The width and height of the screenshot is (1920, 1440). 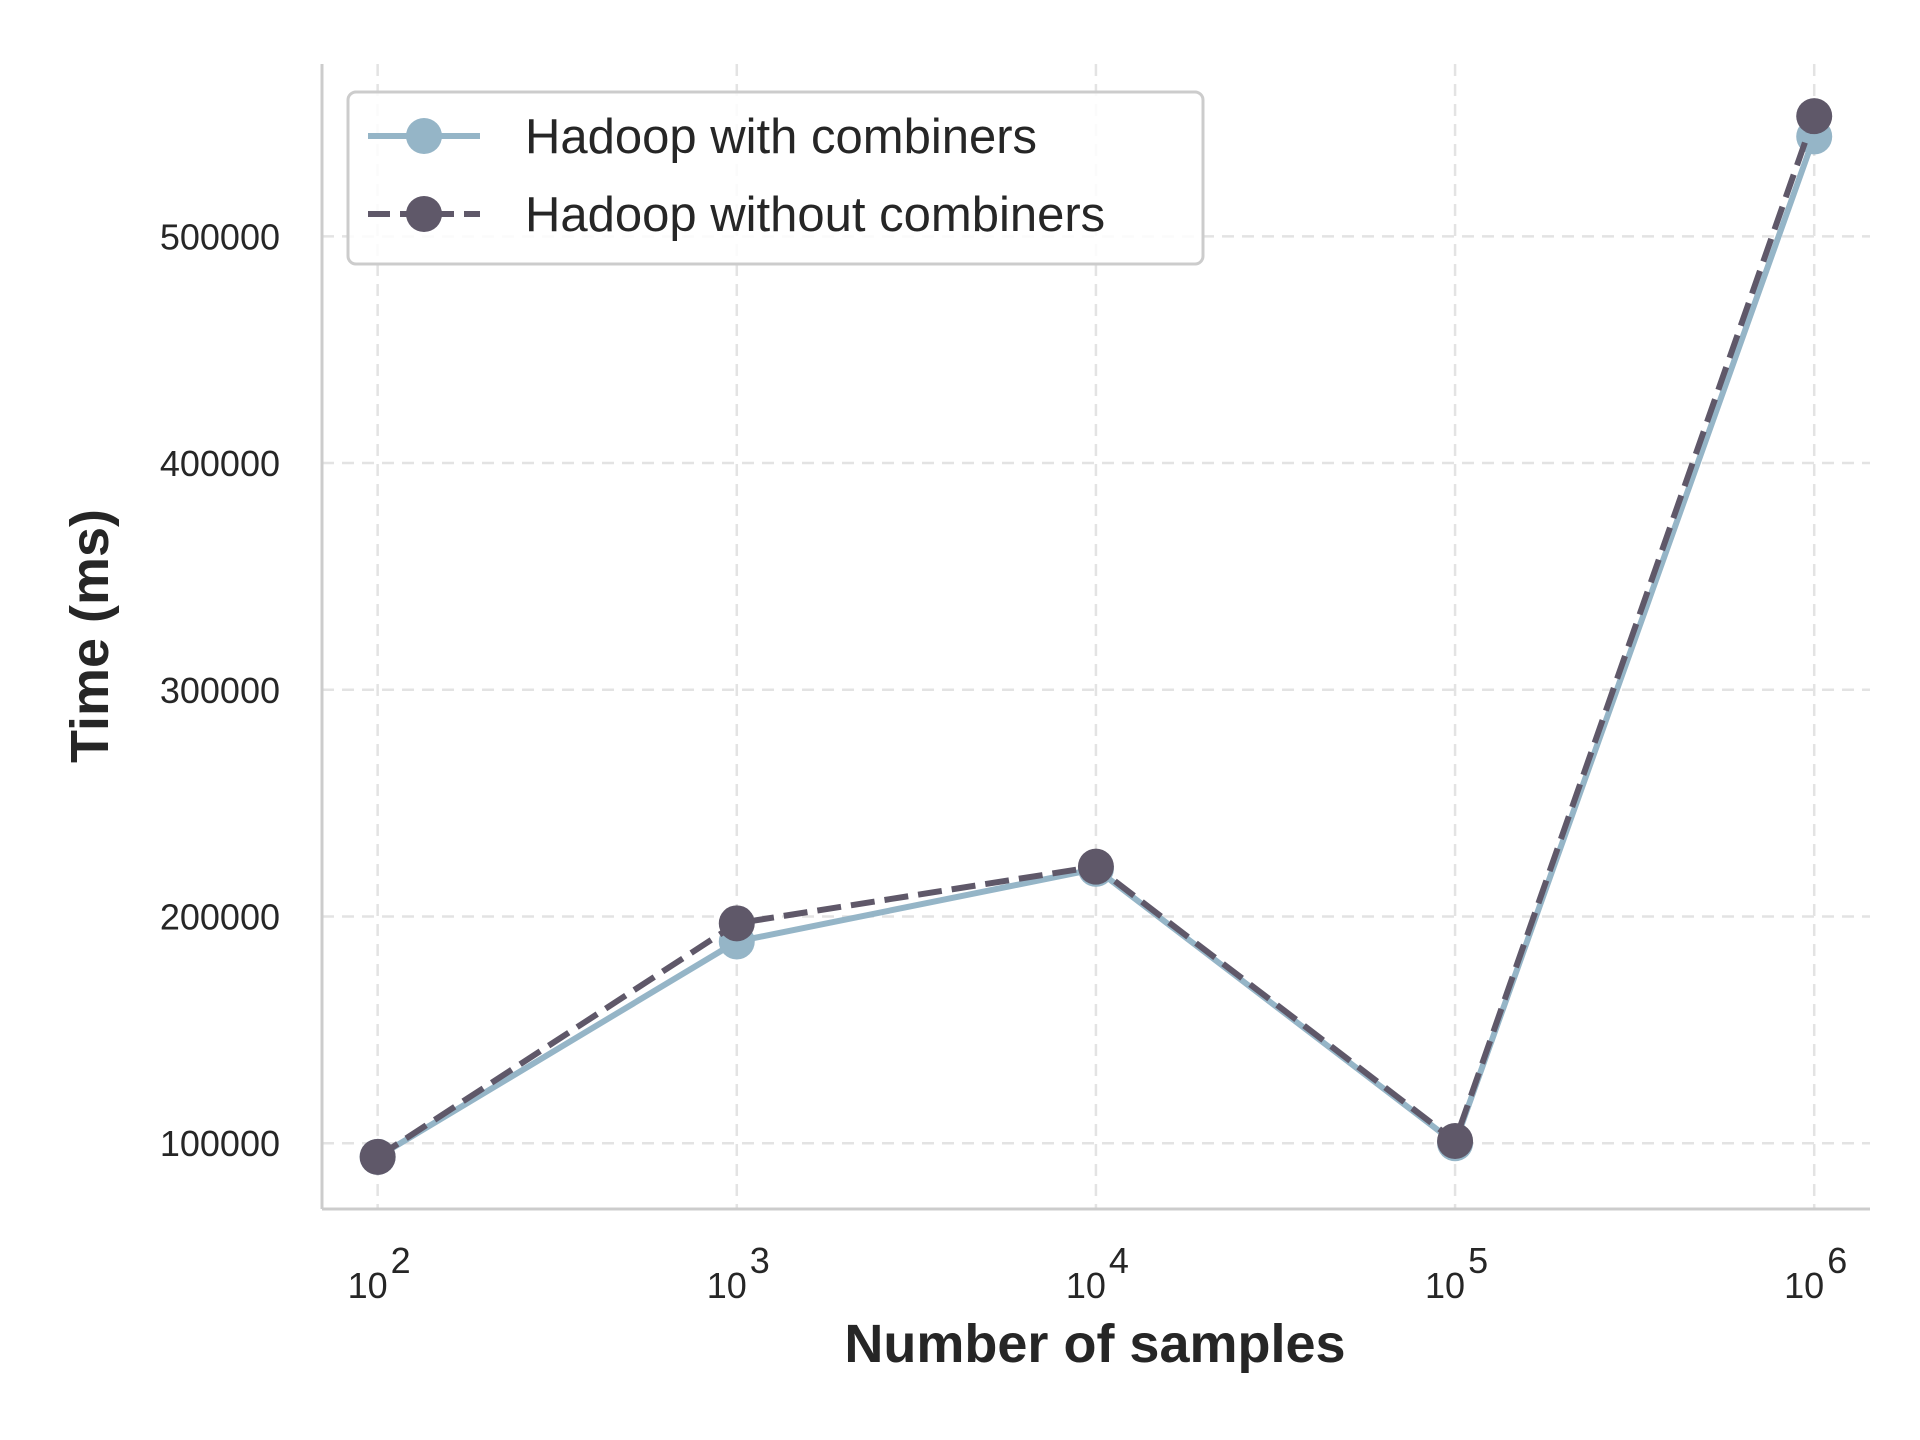 I want to click on y-tick-label: 300000, so click(x=220, y=690).